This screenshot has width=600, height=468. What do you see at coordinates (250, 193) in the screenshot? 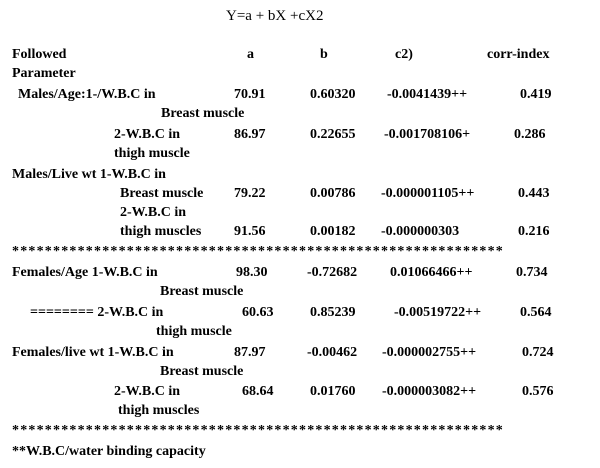
I see `value-a: 79.22` at bounding box center [250, 193].